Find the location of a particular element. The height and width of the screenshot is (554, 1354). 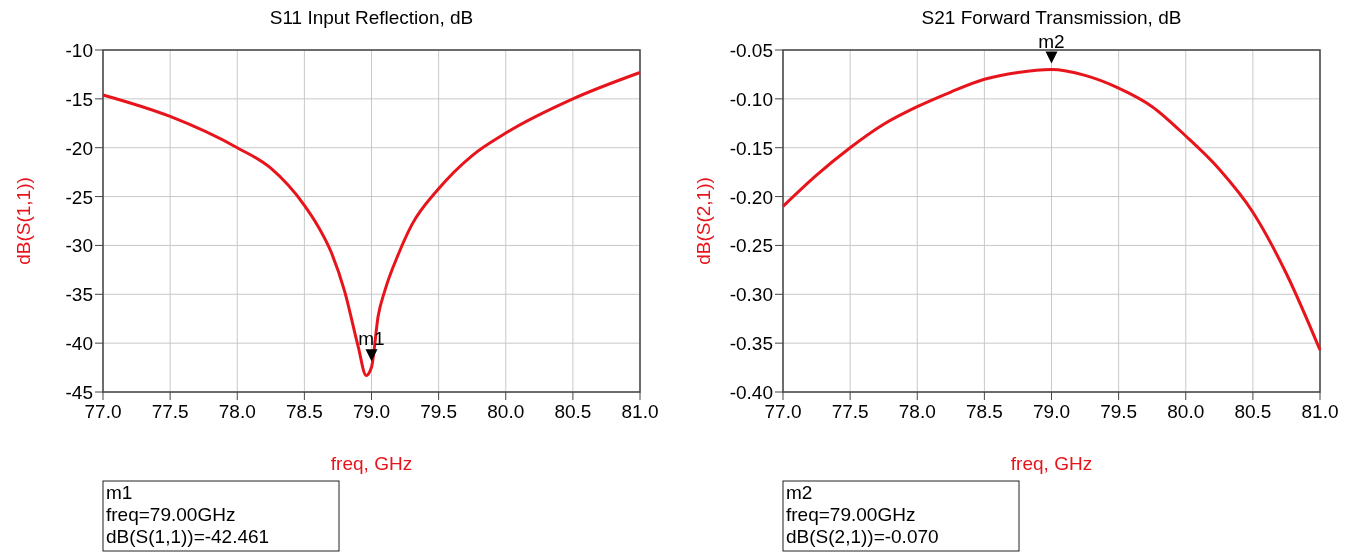

y-tick-label: -20 is located at coordinates (79, 148).